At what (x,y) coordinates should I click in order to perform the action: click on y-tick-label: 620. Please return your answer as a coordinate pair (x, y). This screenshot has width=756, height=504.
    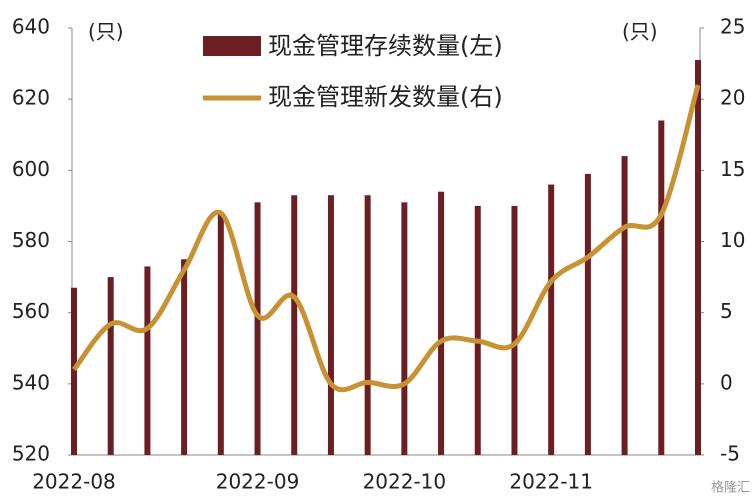
    Looking at the image, I should click on (31, 98).